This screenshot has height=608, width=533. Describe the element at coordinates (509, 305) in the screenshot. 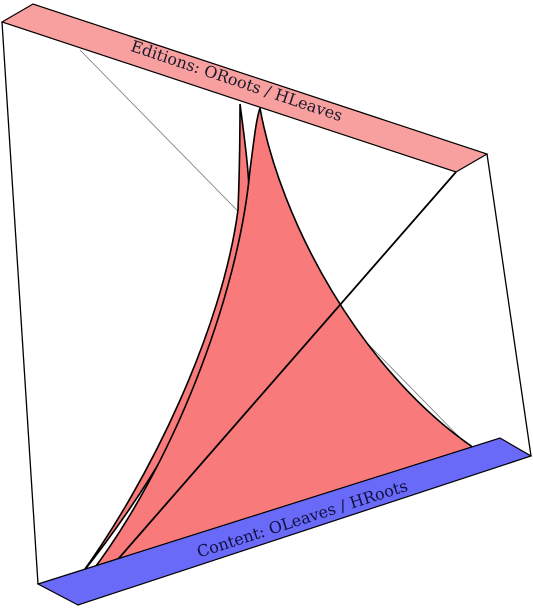

I see `right-edge-line` at that location.